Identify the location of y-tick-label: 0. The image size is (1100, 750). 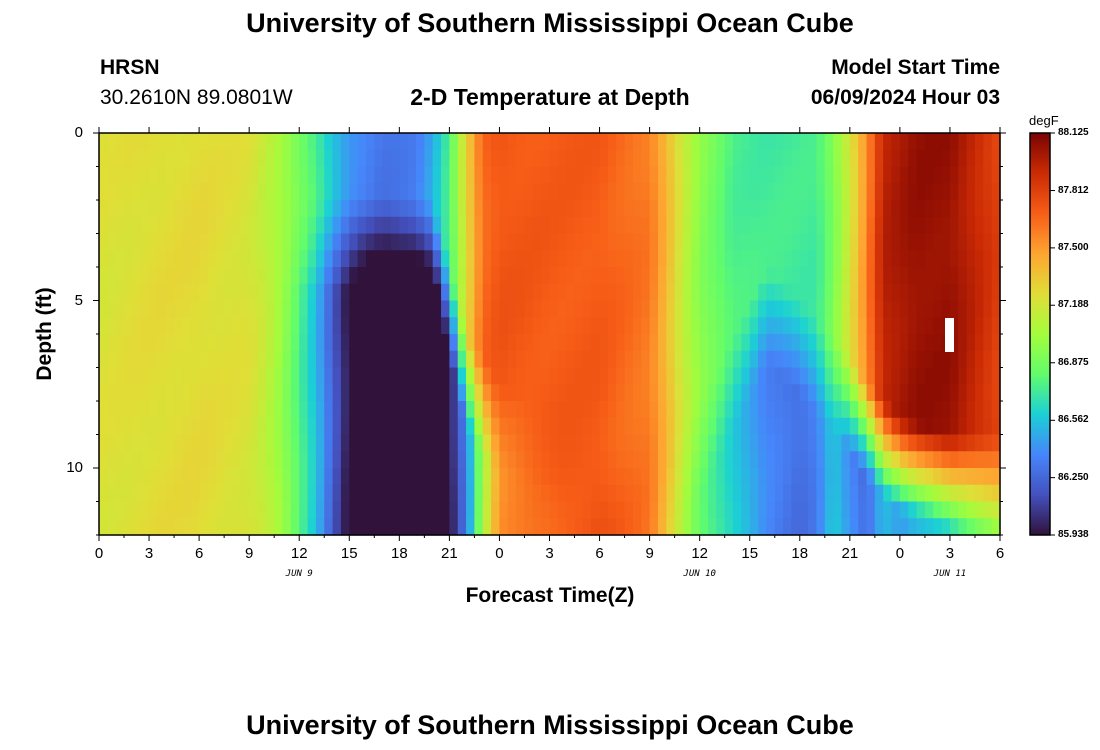
(78, 132).